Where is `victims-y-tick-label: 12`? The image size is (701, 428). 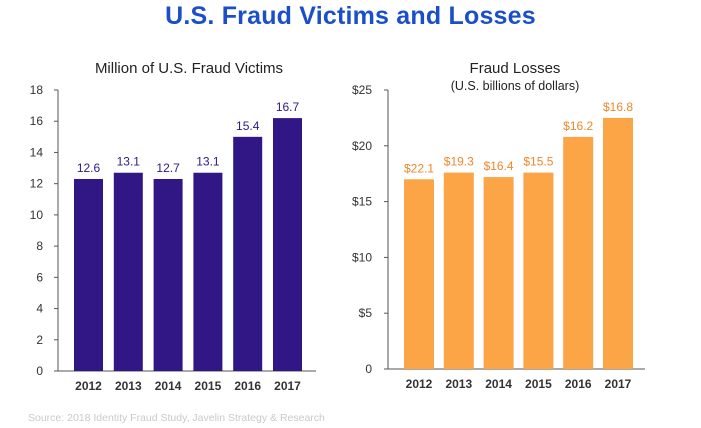
victims-y-tick-label: 12 is located at coordinates (37, 184).